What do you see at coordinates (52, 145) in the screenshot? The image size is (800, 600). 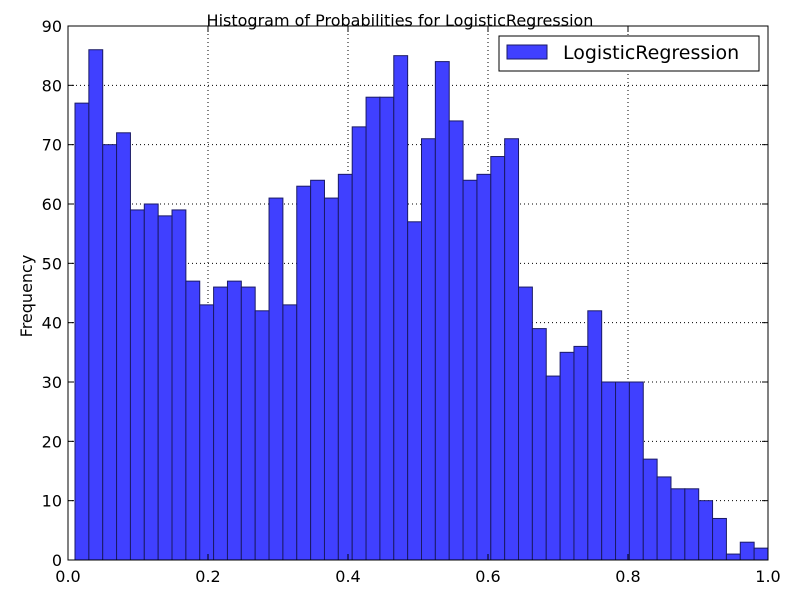 I see `y-tick-label: 70` at bounding box center [52, 145].